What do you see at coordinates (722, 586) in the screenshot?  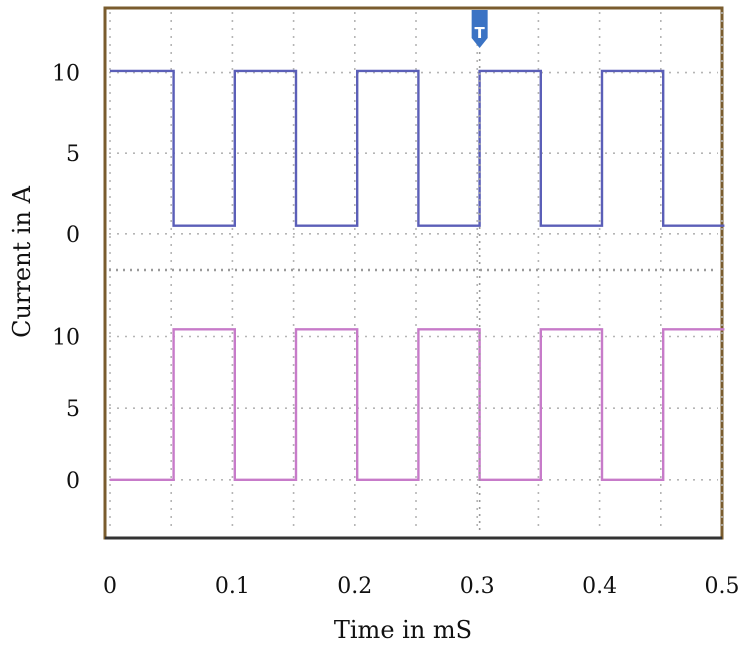 I see `x-tick-label: 0.5` at bounding box center [722, 586].